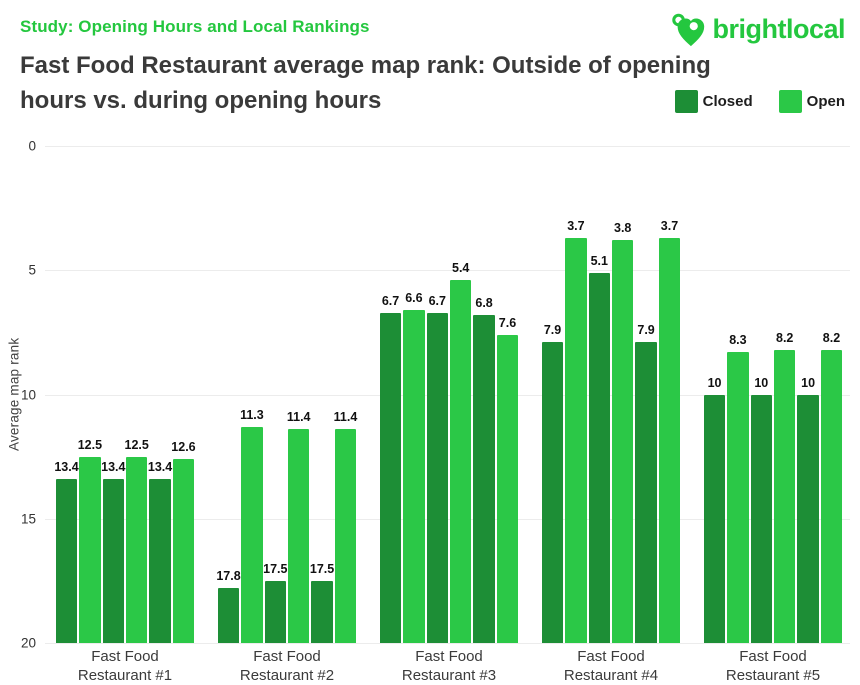 Image resolution: width=860 pixels, height=685 pixels. Describe the element at coordinates (461, 452) in the screenshot. I see `bar-open: 5.4` at that location.